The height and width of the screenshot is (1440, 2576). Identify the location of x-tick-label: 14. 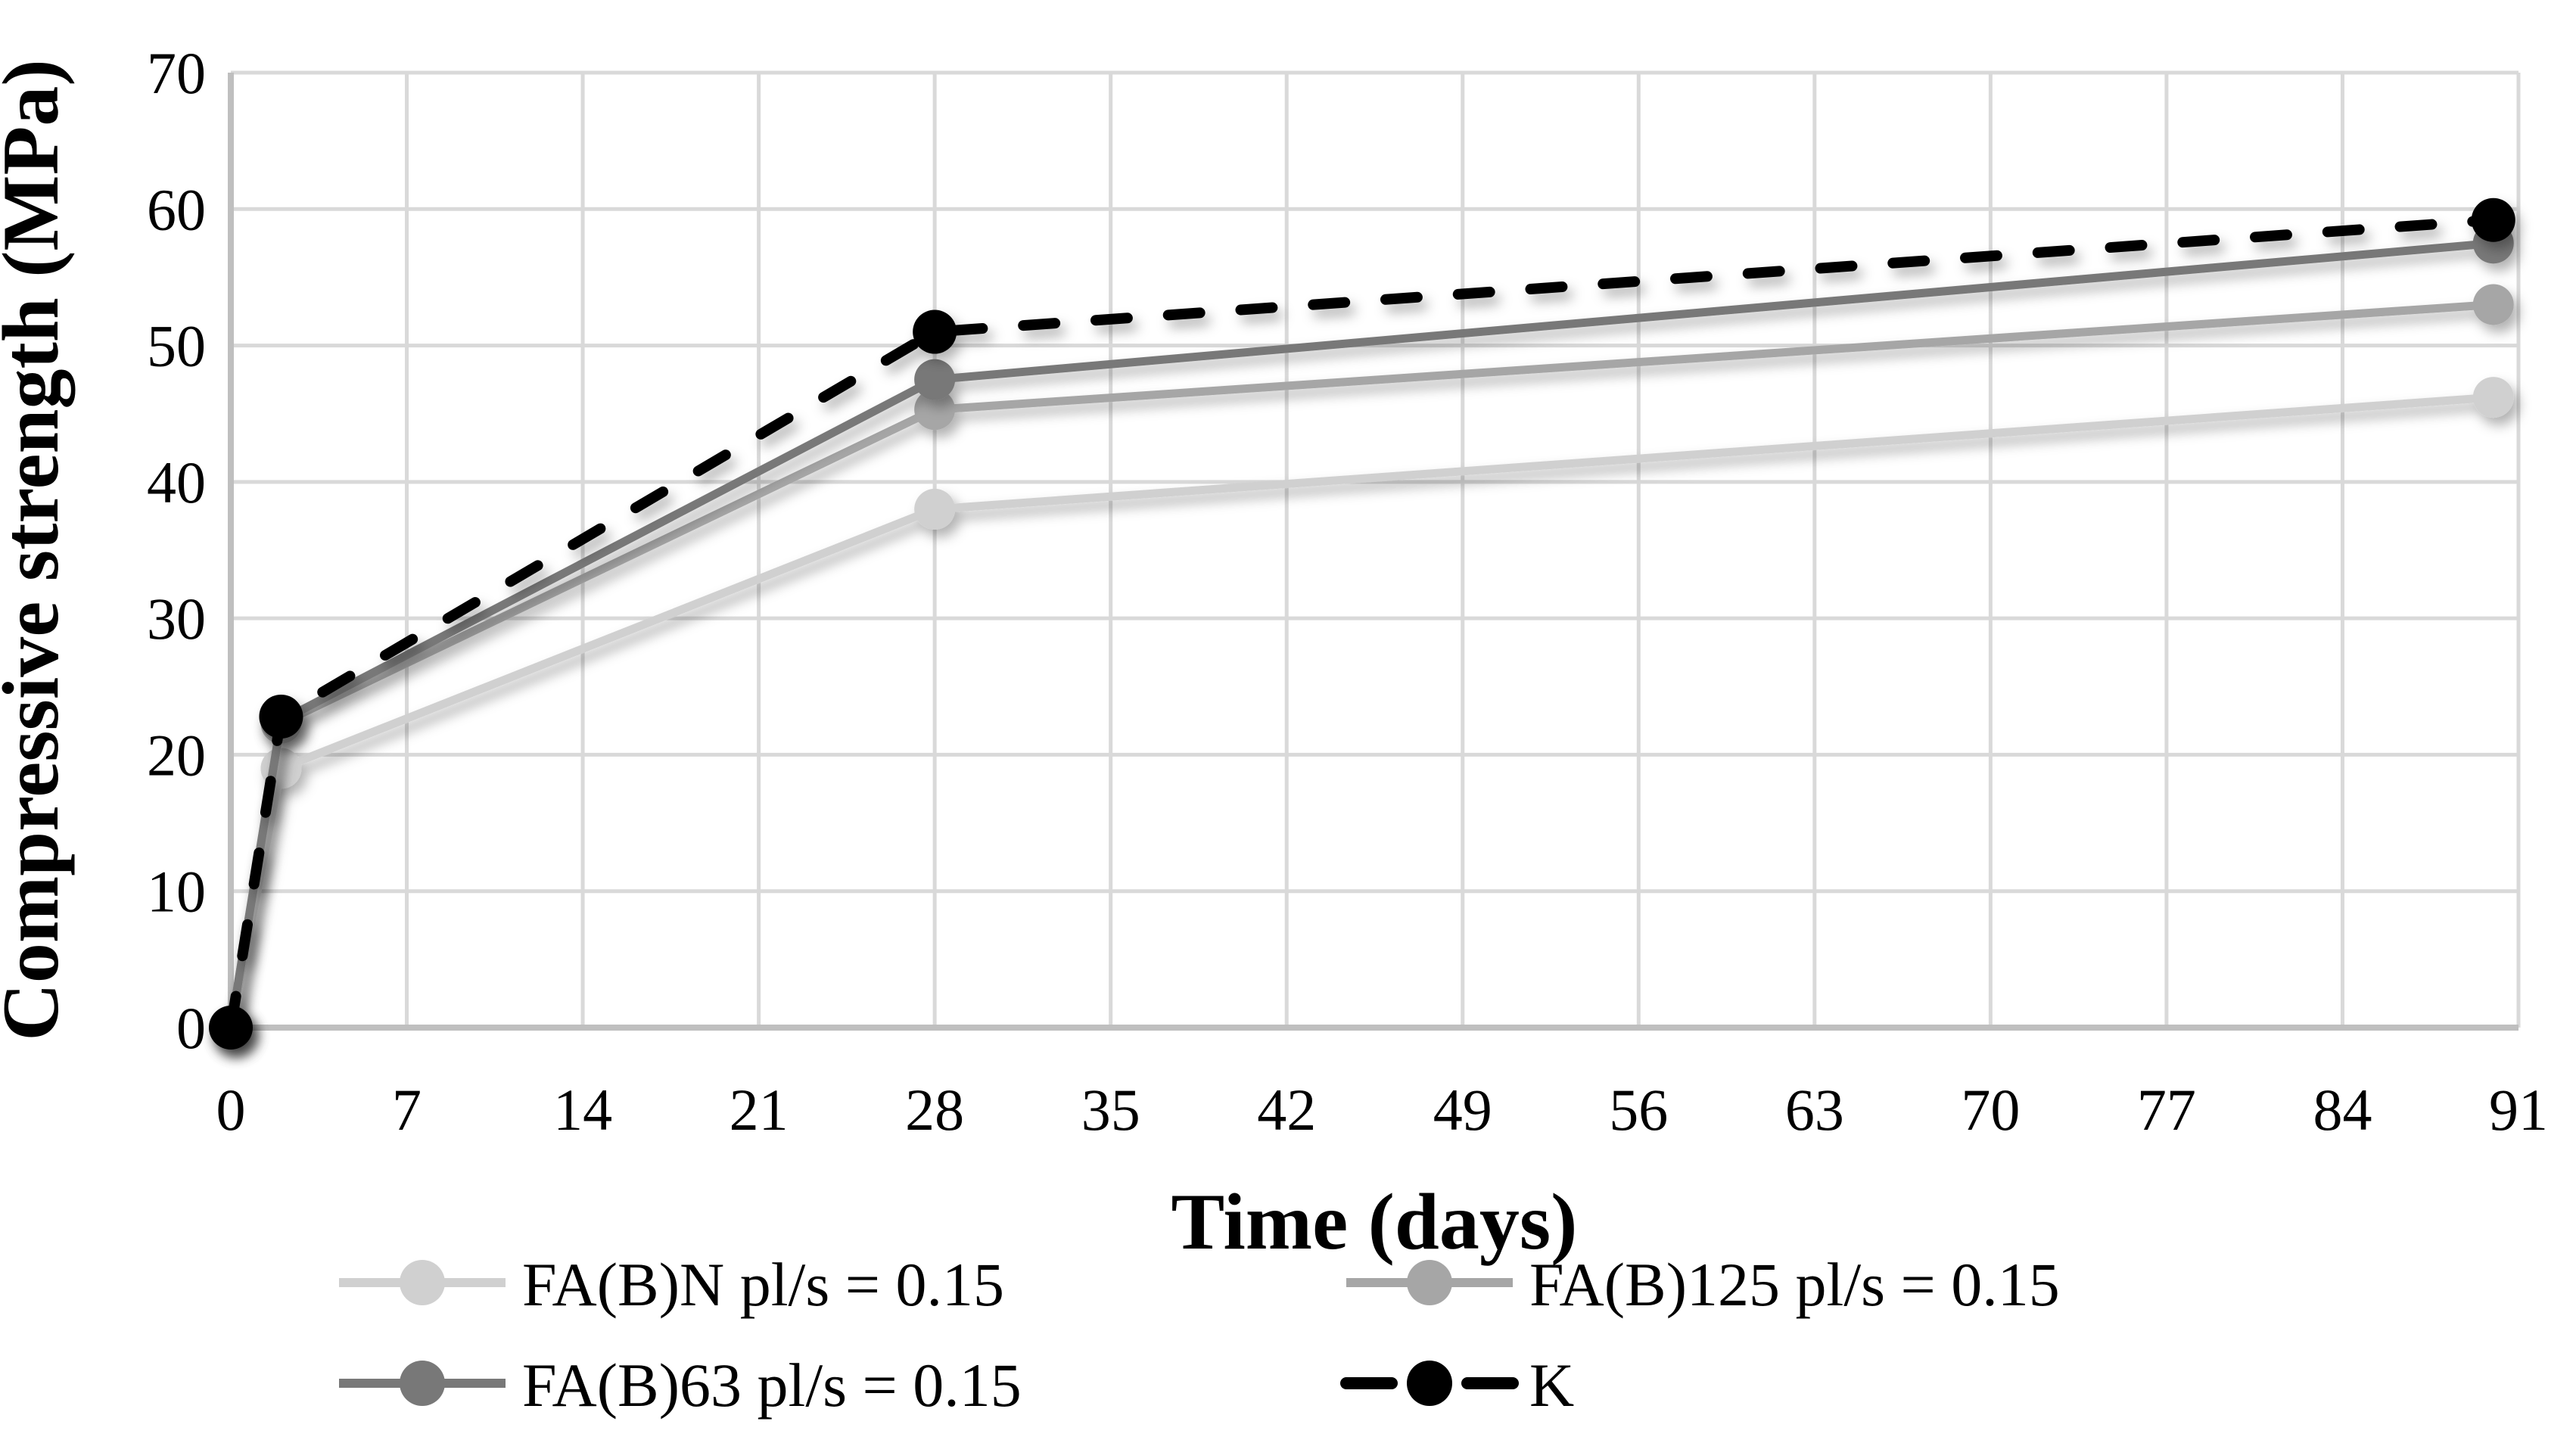
(583, 1110).